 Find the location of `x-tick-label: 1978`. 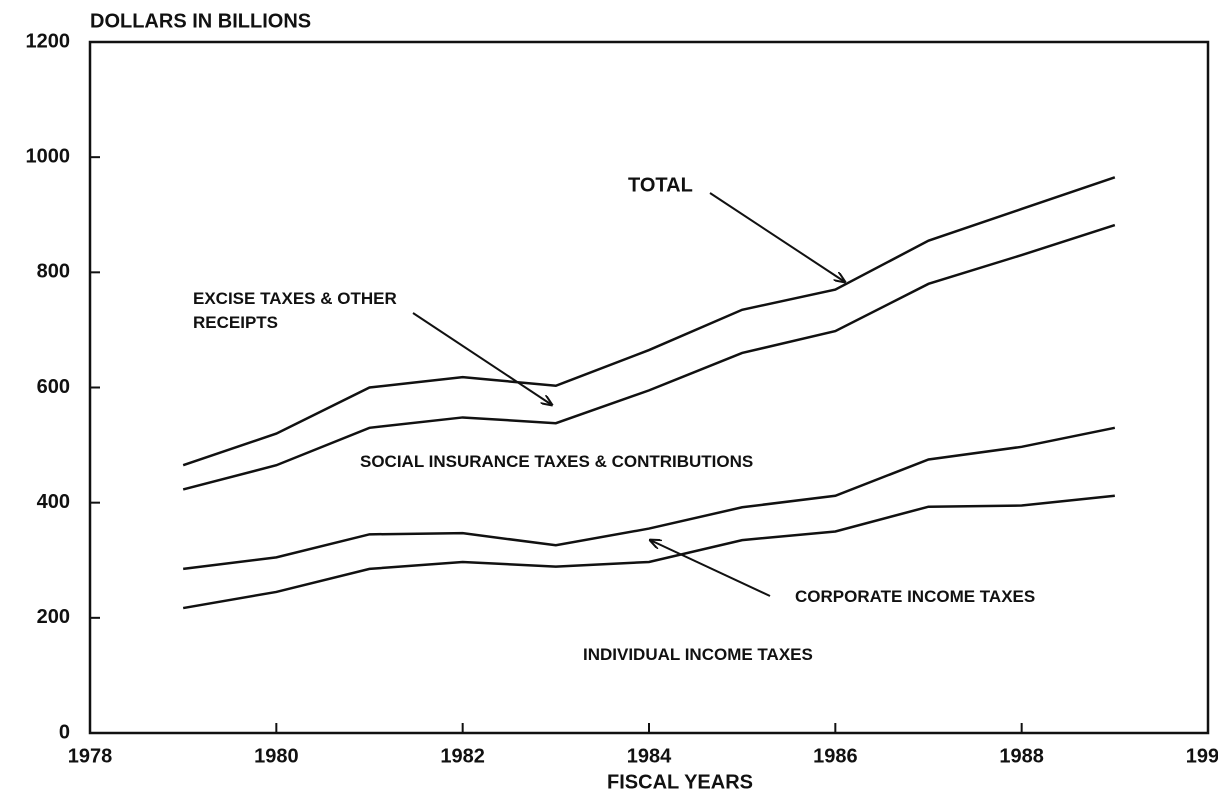

x-tick-label: 1978 is located at coordinates (90, 756).